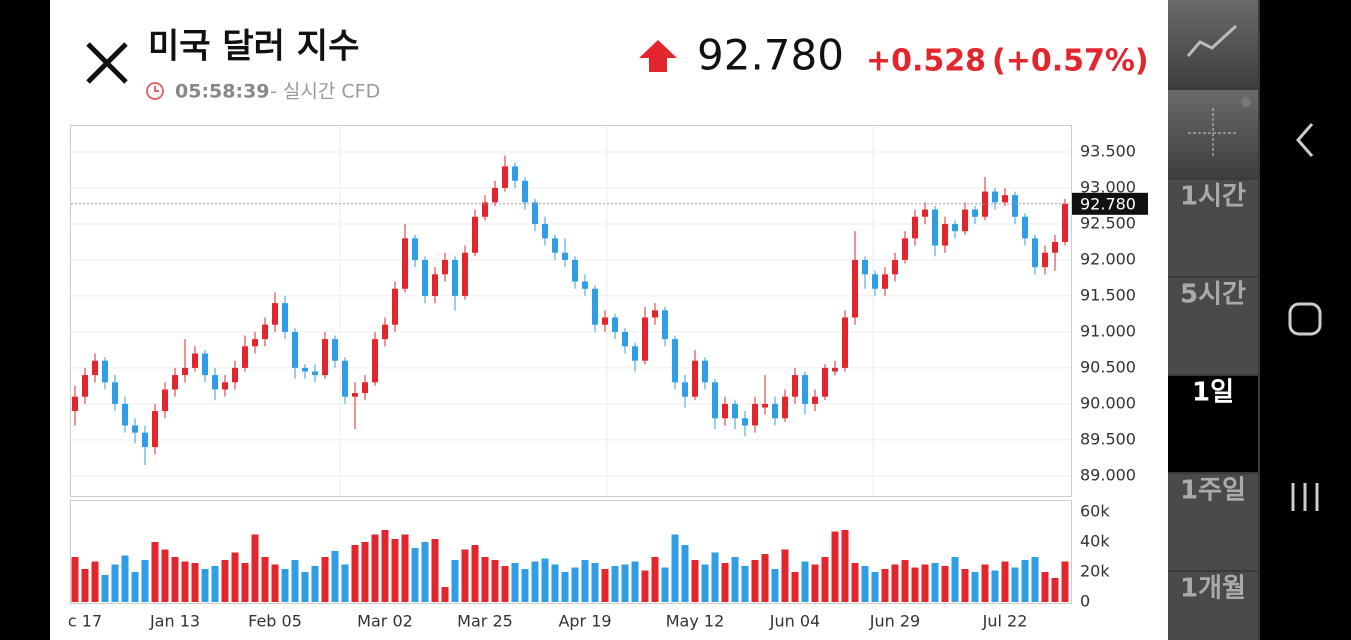  What do you see at coordinates (770, 55) in the screenshot?
I see `price: 92.780` at bounding box center [770, 55].